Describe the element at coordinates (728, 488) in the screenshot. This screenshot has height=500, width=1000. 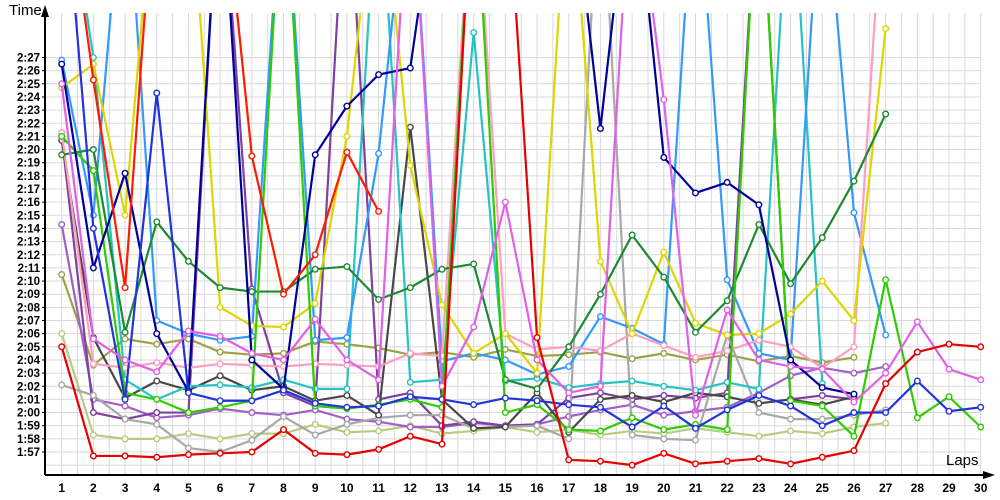
I see `x-tick-label: 22` at that location.